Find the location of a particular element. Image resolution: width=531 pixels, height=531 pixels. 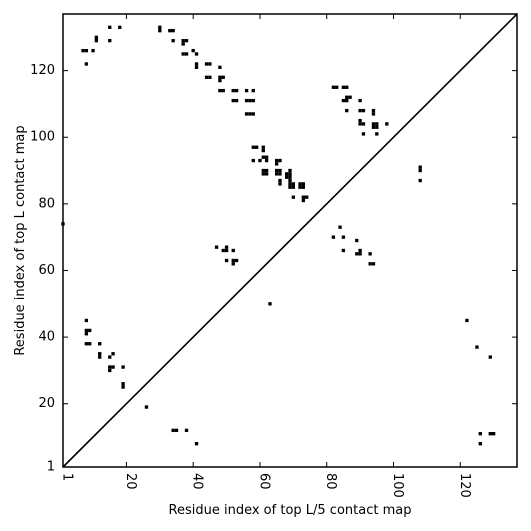

y-tick-label: 20 is located at coordinates (46, 403).